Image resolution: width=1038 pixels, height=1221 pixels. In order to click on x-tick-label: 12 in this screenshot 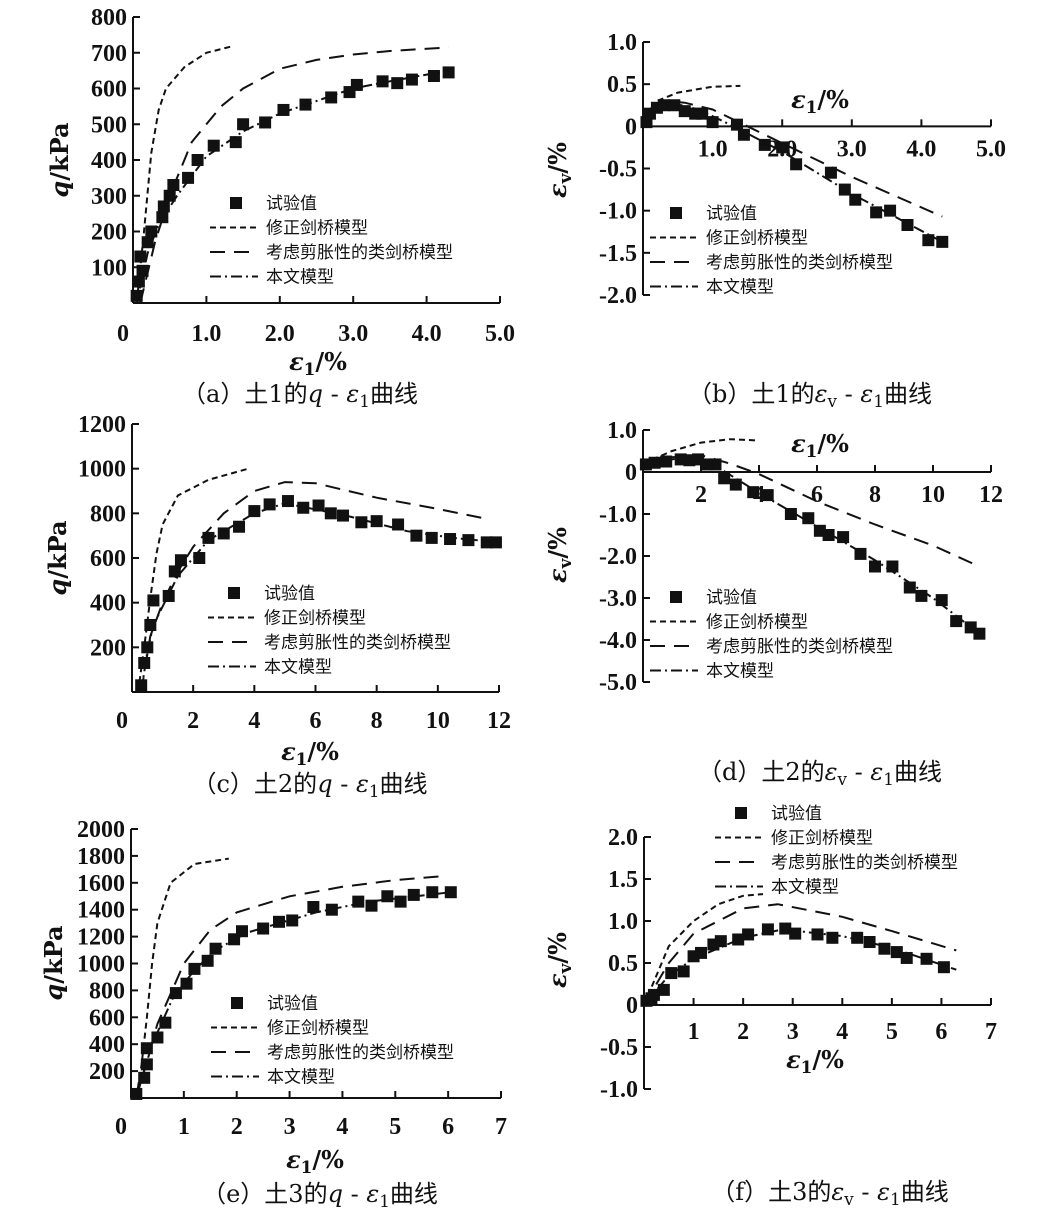, I will do `click(991, 495)`.